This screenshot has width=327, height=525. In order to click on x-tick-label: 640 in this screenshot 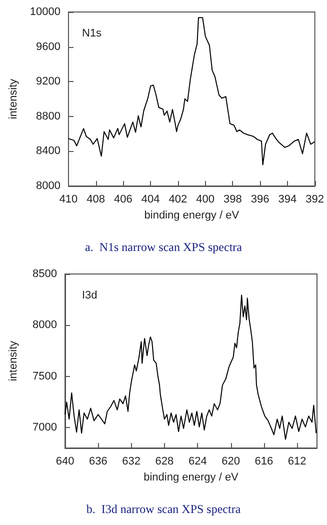, I will do `click(65, 462)`.